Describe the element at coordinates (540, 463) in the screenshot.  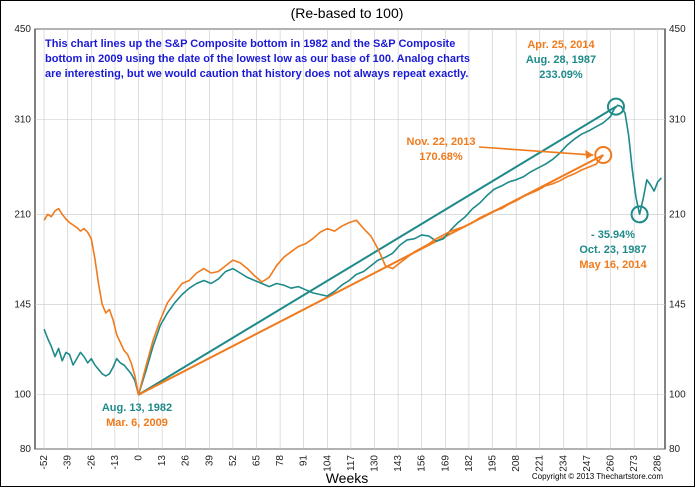
I see `x-tick-221: 221` at that location.